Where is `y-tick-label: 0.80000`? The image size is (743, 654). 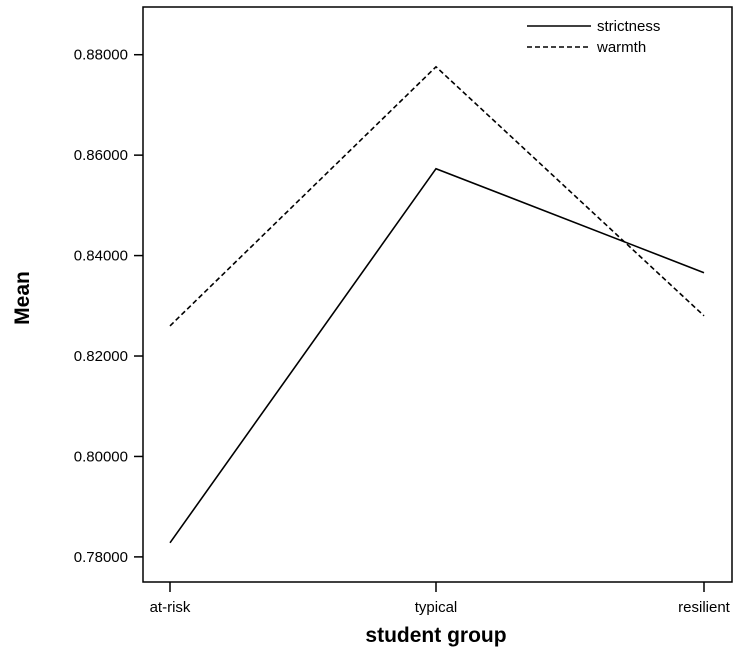
y-tick-label: 0.80000 is located at coordinates (101, 456).